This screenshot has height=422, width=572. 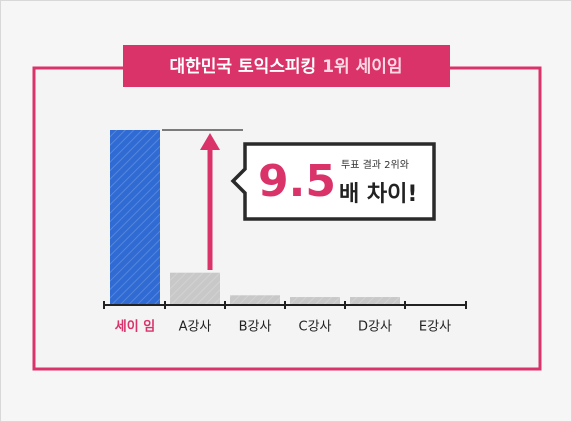 What do you see at coordinates (195, 327) in the screenshot?
I see `x-tick-label: A강사` at bounding box center [195, 327].